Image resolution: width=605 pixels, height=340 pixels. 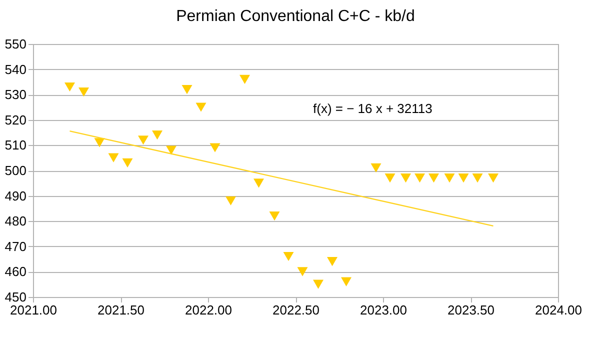 I want to click on y-tick-label: 500, so click(x=15, y=170).